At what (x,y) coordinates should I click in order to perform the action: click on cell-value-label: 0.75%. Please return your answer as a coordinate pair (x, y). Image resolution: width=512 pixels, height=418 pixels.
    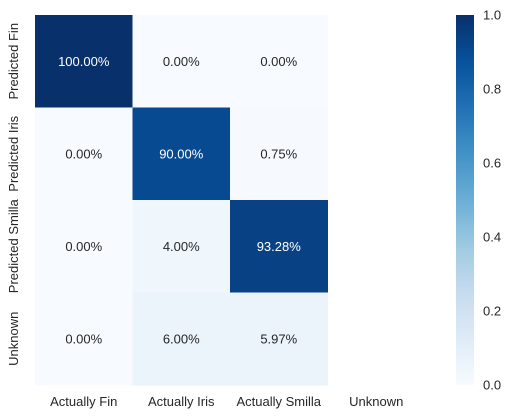
    Looking at the image, I should click on (278, 153).